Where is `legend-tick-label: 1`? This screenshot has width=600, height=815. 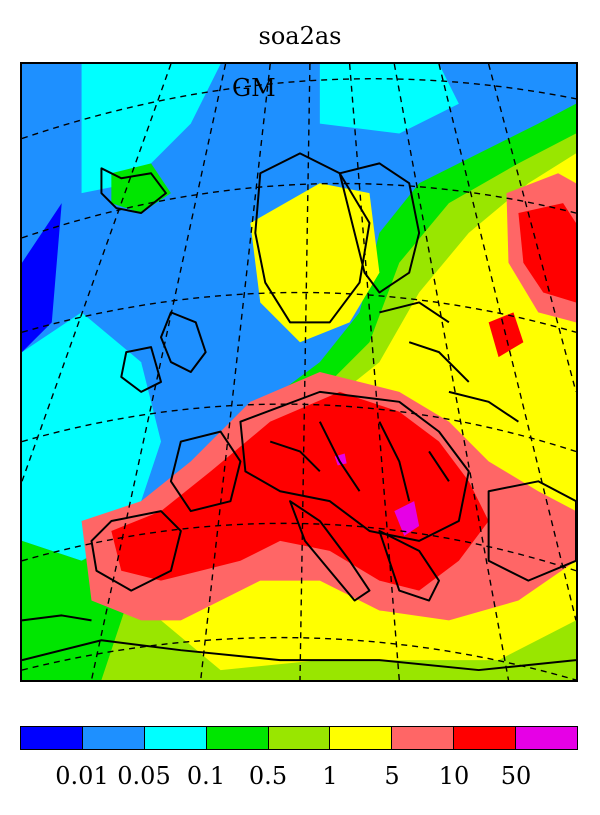
legend-tick-label: 1 is located at coordinates (330, 776).